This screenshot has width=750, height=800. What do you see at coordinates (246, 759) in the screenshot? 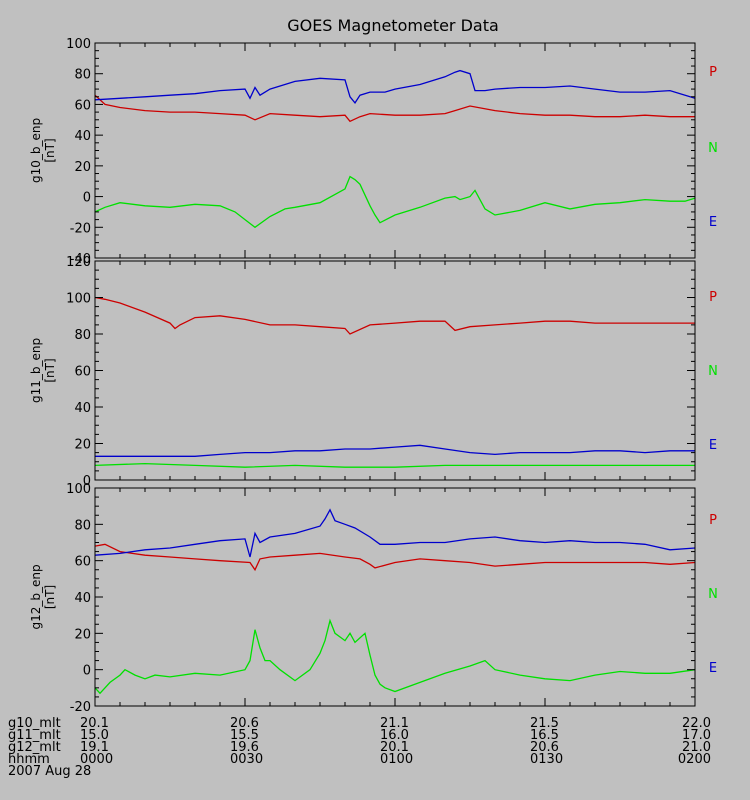
I see `row-value: 0030` at bounding box center [246, 759].